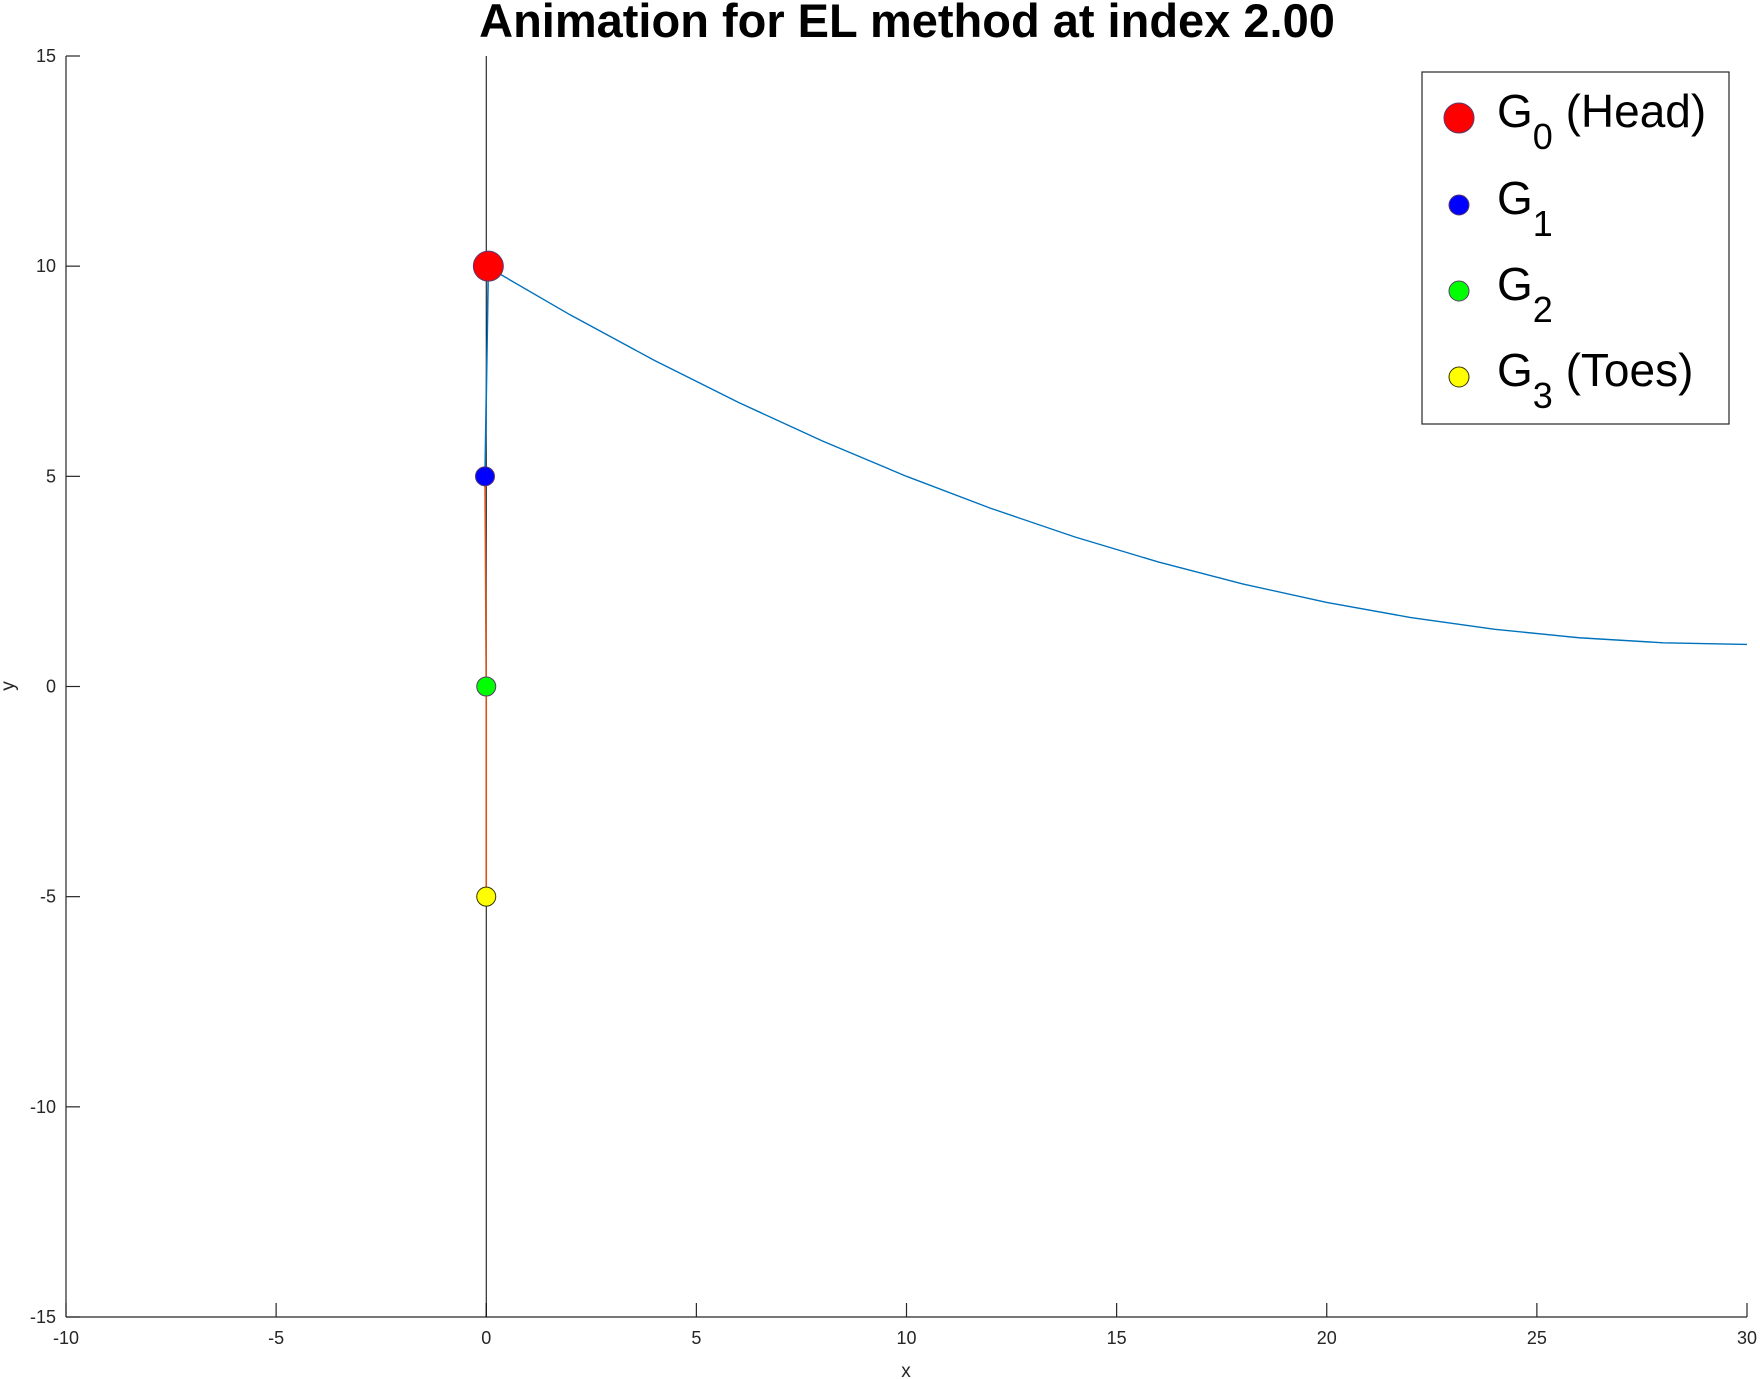 The width and height of the screenshot is (1760, 1379). I want to click on x-tick-label: 25, so click(1537, 1338).